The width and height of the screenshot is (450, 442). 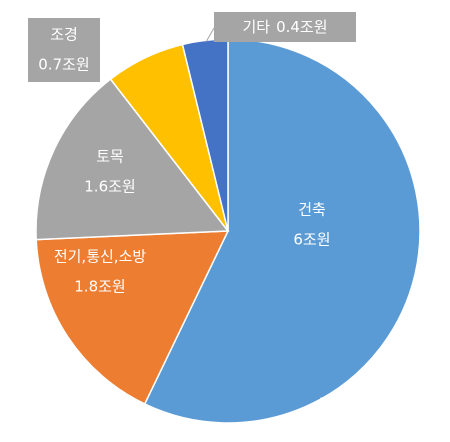 I want to click on data-label: 기타 0.4조원, so click(x=284, y=27).